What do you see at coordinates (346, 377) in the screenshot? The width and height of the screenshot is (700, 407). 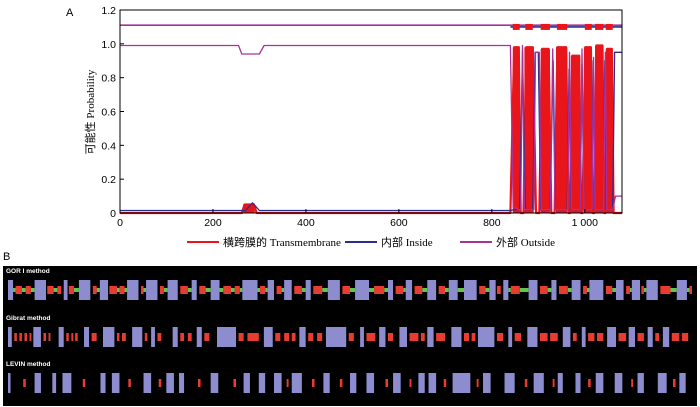 I see `method-row-2: LEVIN method` at bounding box center [346, 377].